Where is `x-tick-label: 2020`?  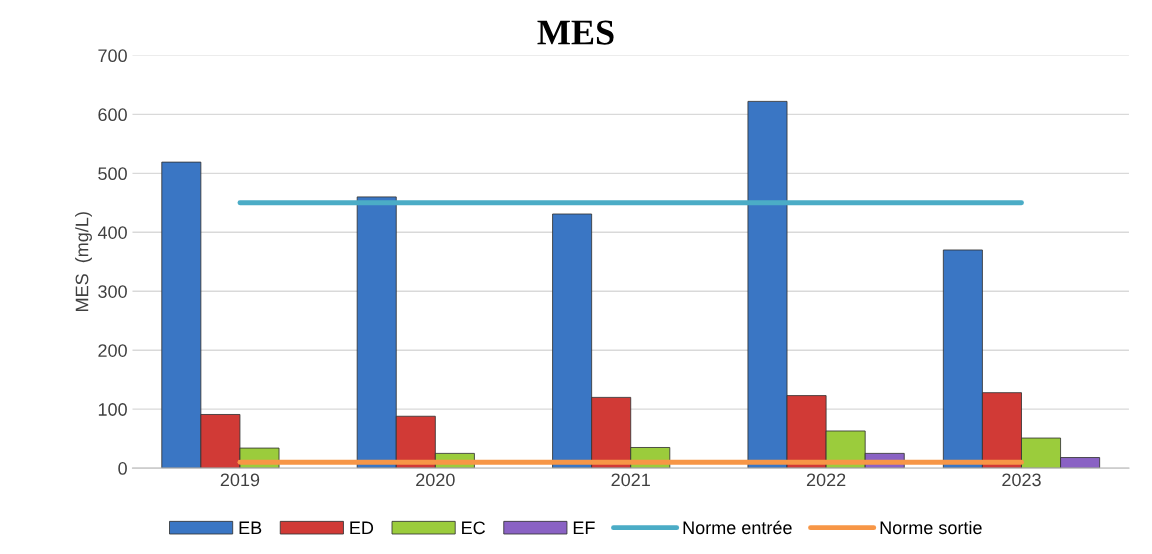 x-tick-label: 2020 is located at coordinates (435, 480).